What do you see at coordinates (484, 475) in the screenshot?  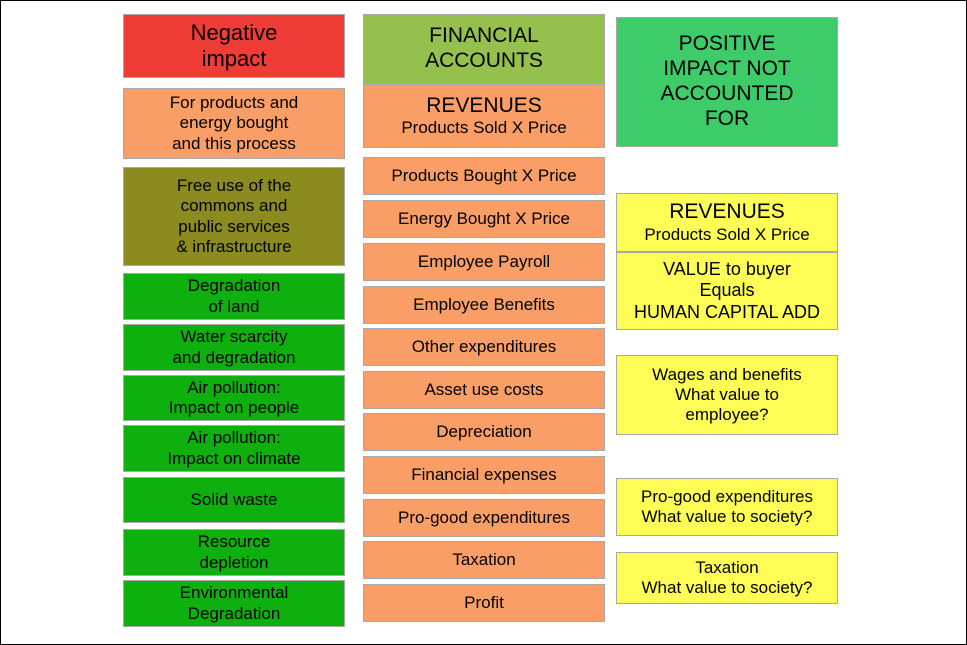 I see `financial-row-financial-expenses: Financial expenses` at bounding box center [484, 475].